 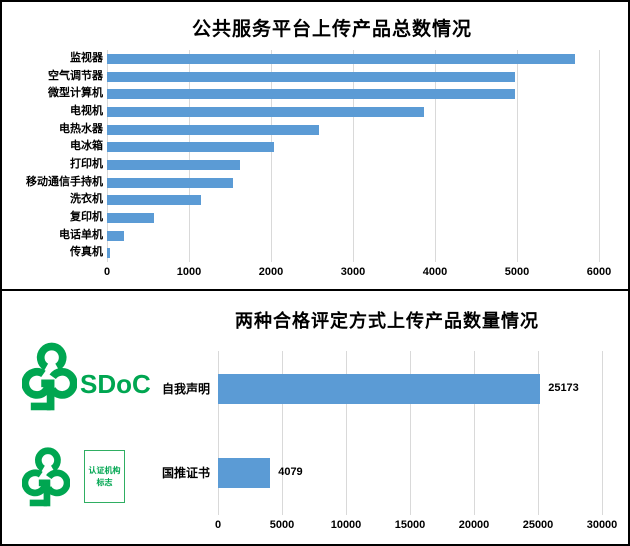 What do you see at coordinates (599, 272) in the screenshot?
I see `x-axis-tick-label: 6000` at bounding box center [599, 272].